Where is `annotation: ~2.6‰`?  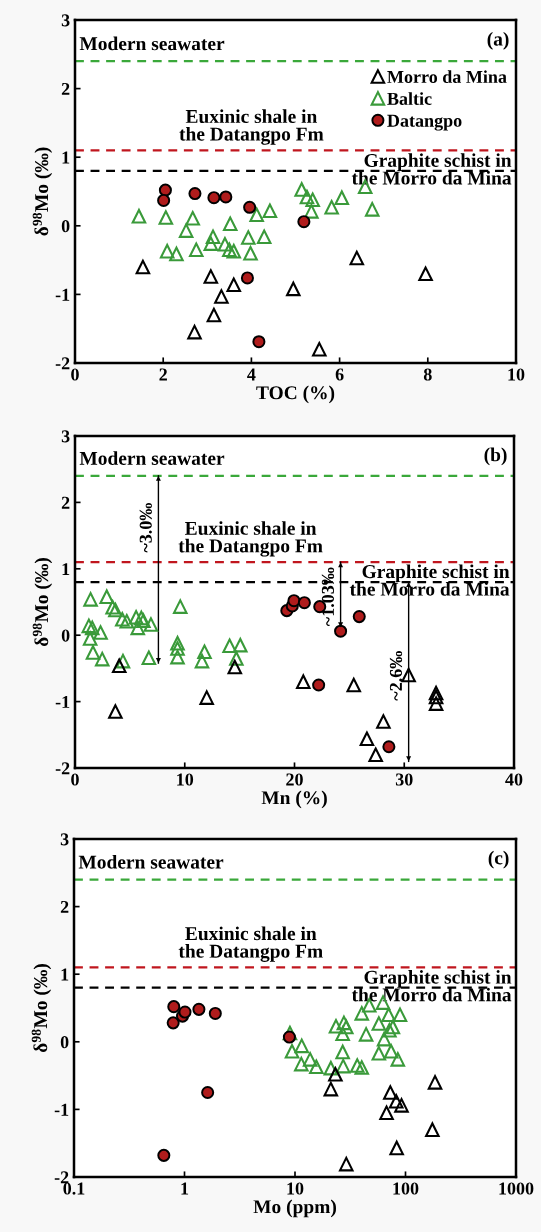
annotation: ~2.6‰ is located at coordinates (396, 676).